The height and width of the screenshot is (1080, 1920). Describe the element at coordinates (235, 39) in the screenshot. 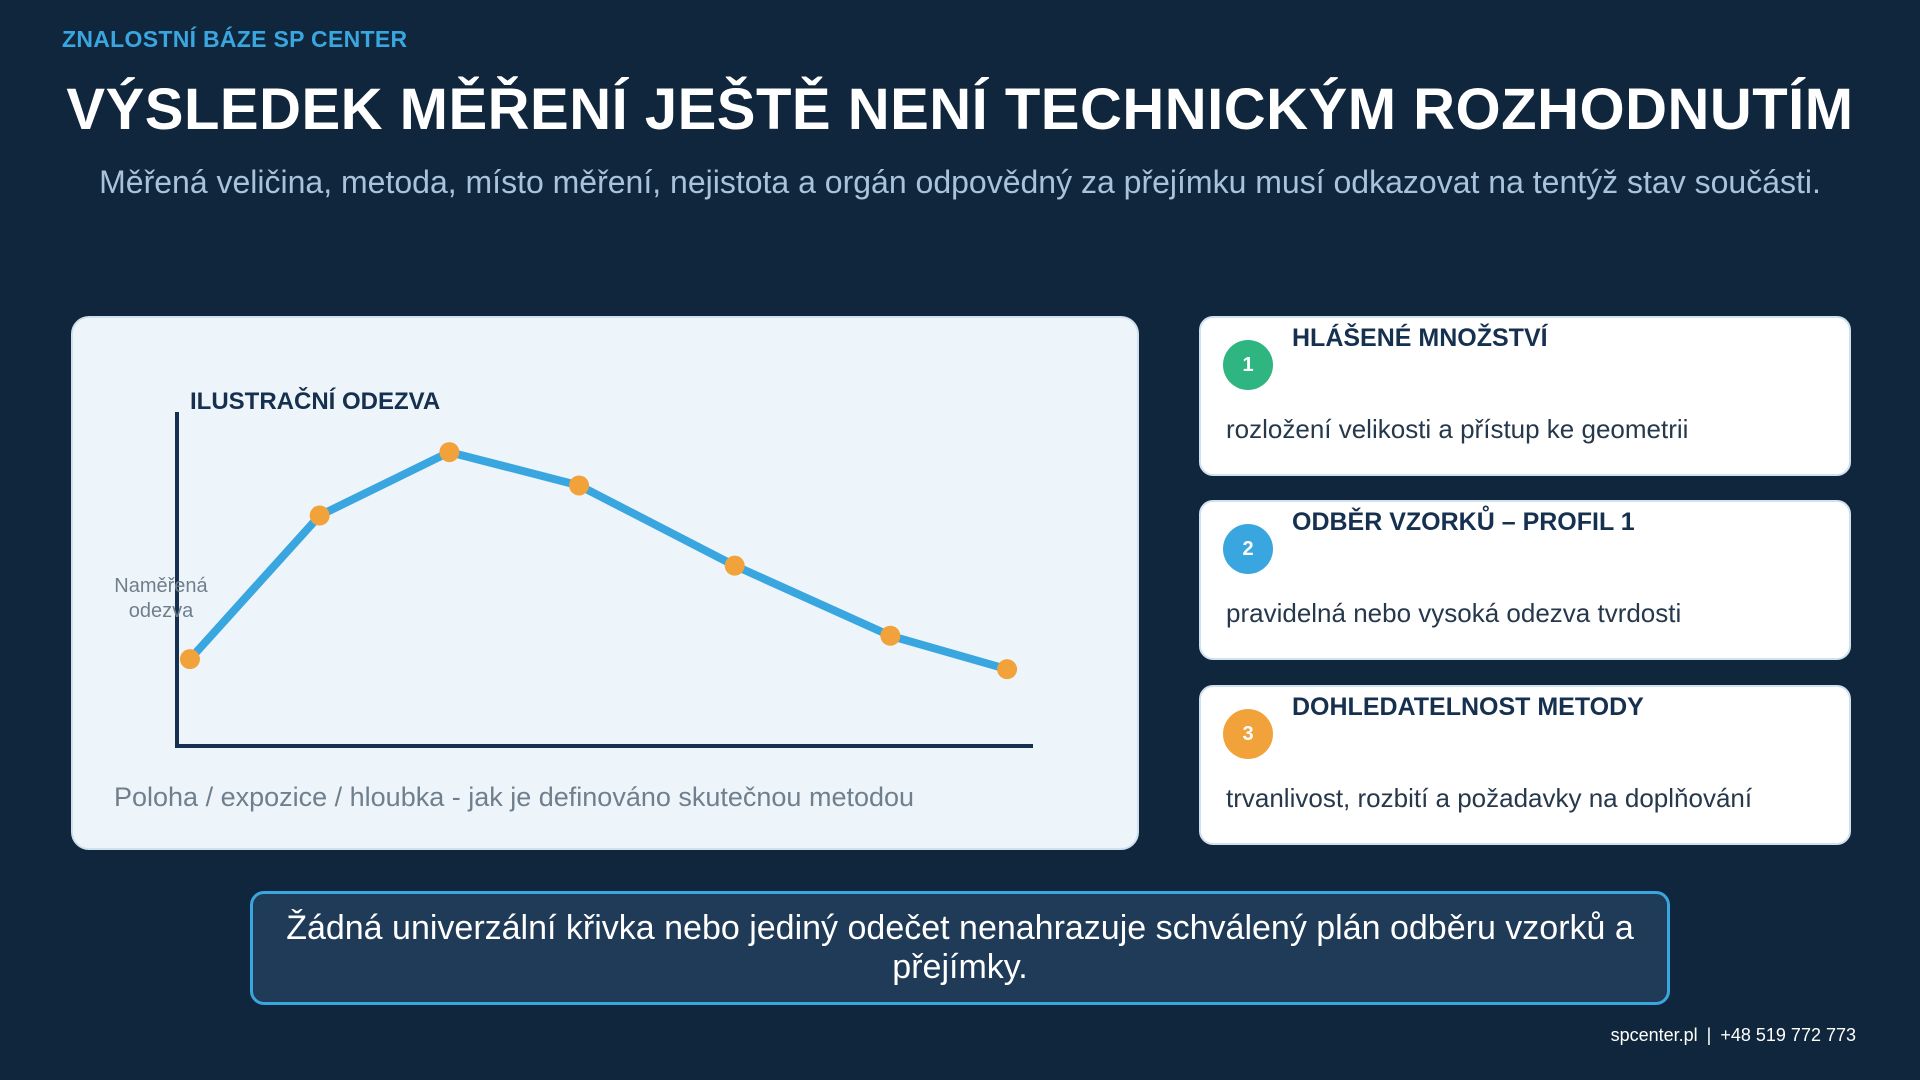

I see `brand-label: ZNALOSTNÍ BÁZE SP CENTER` at that location.